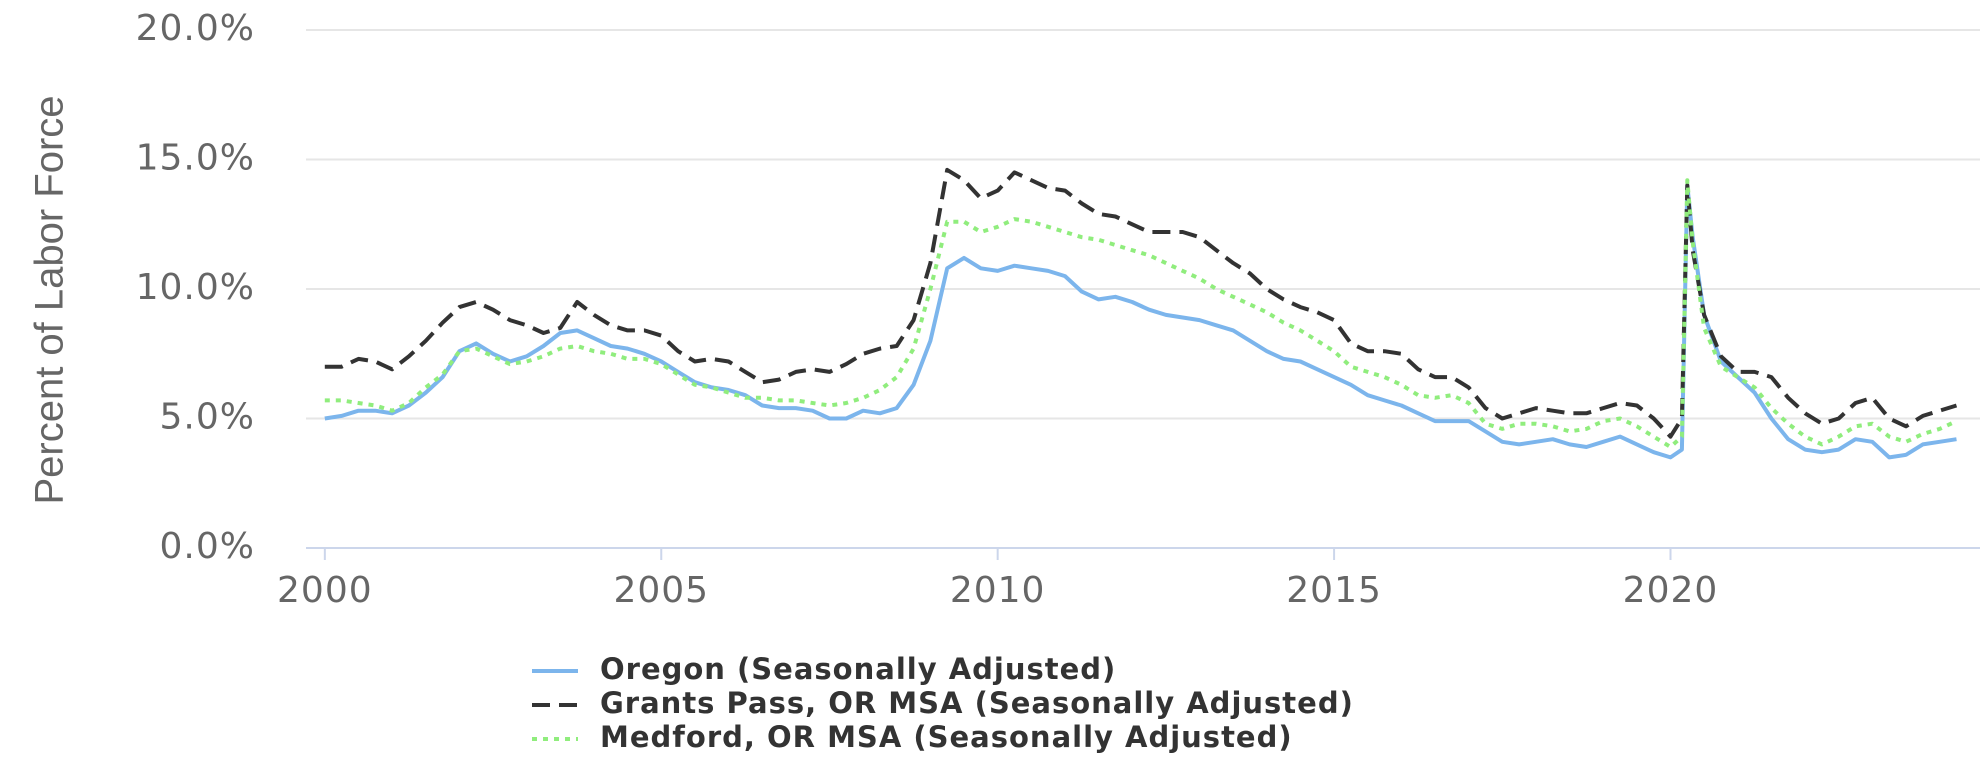  I want to click on y-tick-label: 15.0%, so click(195, 158).